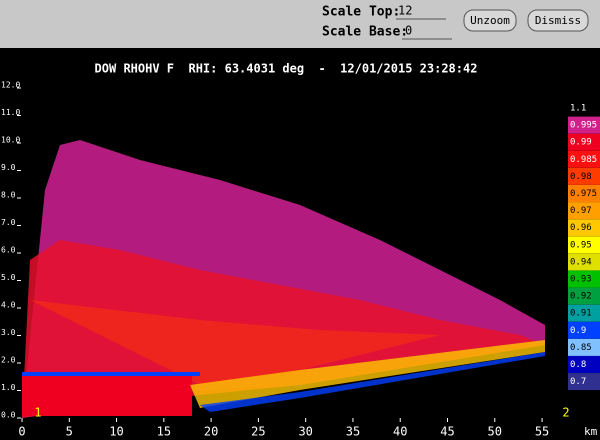 The width and height of the screenshot is (600, 440). Describe the element at coordinates (578, 365) in the screenshot. I see `colorbar-label: 0.8` at that location.